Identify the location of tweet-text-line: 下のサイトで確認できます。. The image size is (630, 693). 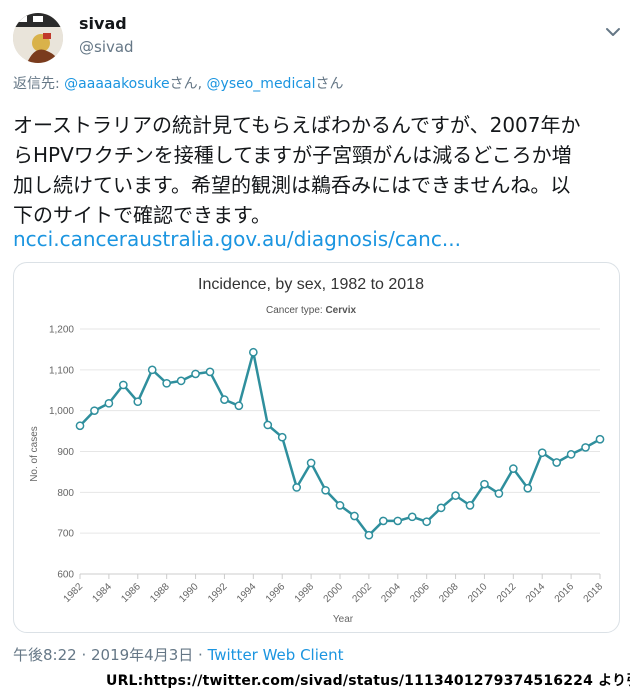
(142, 215).